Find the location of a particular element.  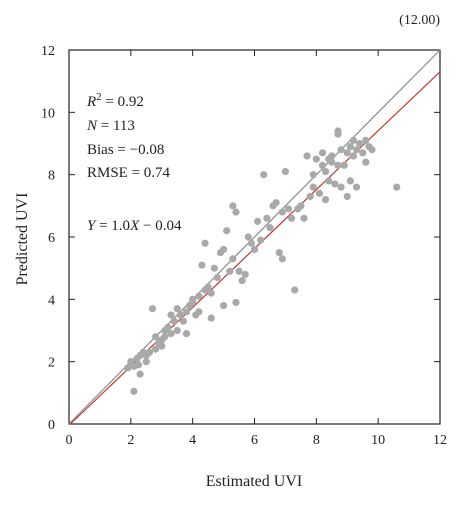

stat-superscript: 2 is located at coordinates (99, 97).